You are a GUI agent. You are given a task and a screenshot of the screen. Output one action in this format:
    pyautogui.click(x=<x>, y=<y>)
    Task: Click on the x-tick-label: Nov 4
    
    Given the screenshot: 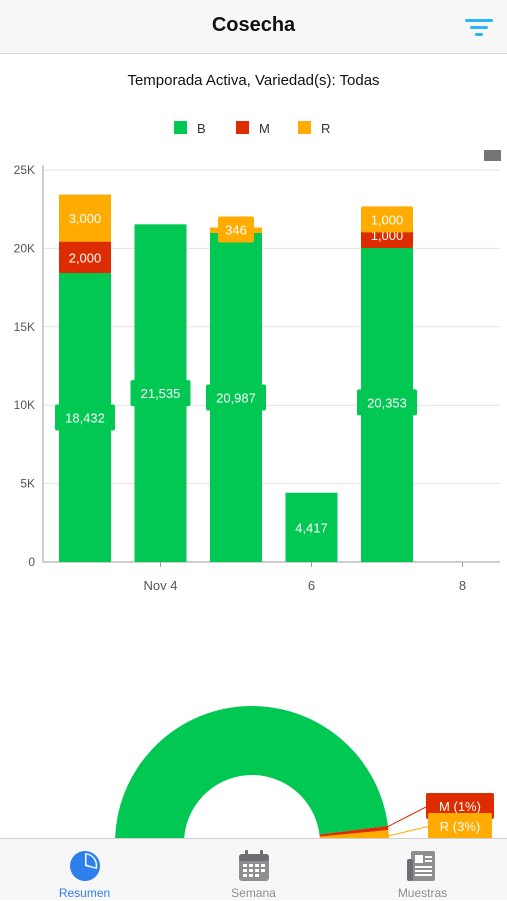 What is the action you would take?
    pyautogui.click(x=161, y=585)
    